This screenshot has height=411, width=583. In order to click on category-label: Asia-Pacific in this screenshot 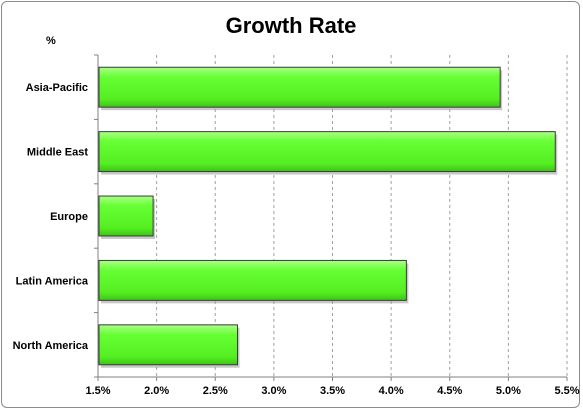, I will do `click(57, 88)`.